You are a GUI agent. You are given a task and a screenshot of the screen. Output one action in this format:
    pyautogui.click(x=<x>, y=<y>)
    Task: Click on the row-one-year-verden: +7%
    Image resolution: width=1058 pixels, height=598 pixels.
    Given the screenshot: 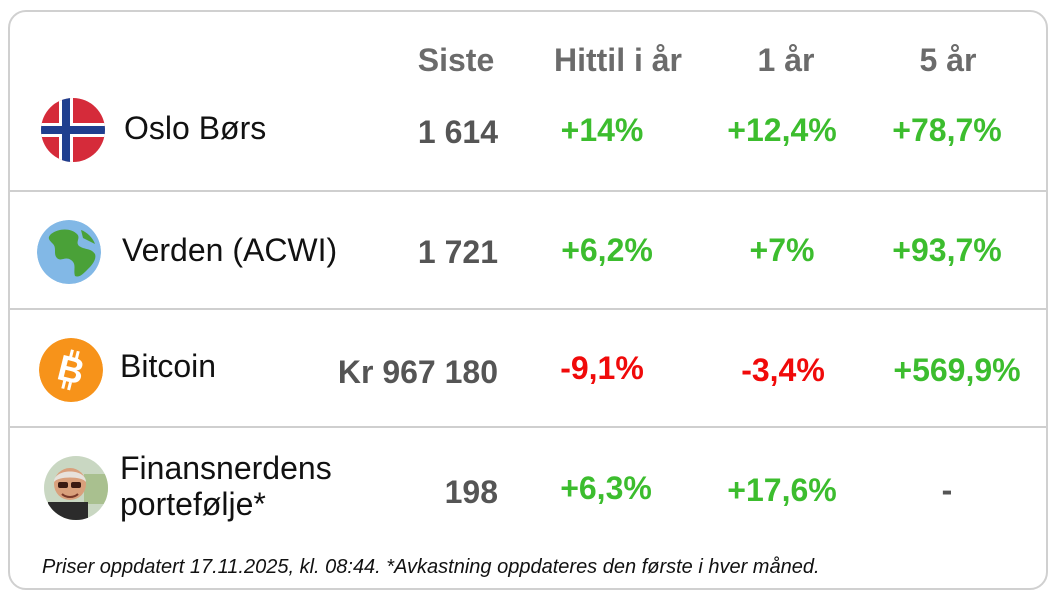 What is the action you would take?
    pyautogui.click(x=782, y=250)
    